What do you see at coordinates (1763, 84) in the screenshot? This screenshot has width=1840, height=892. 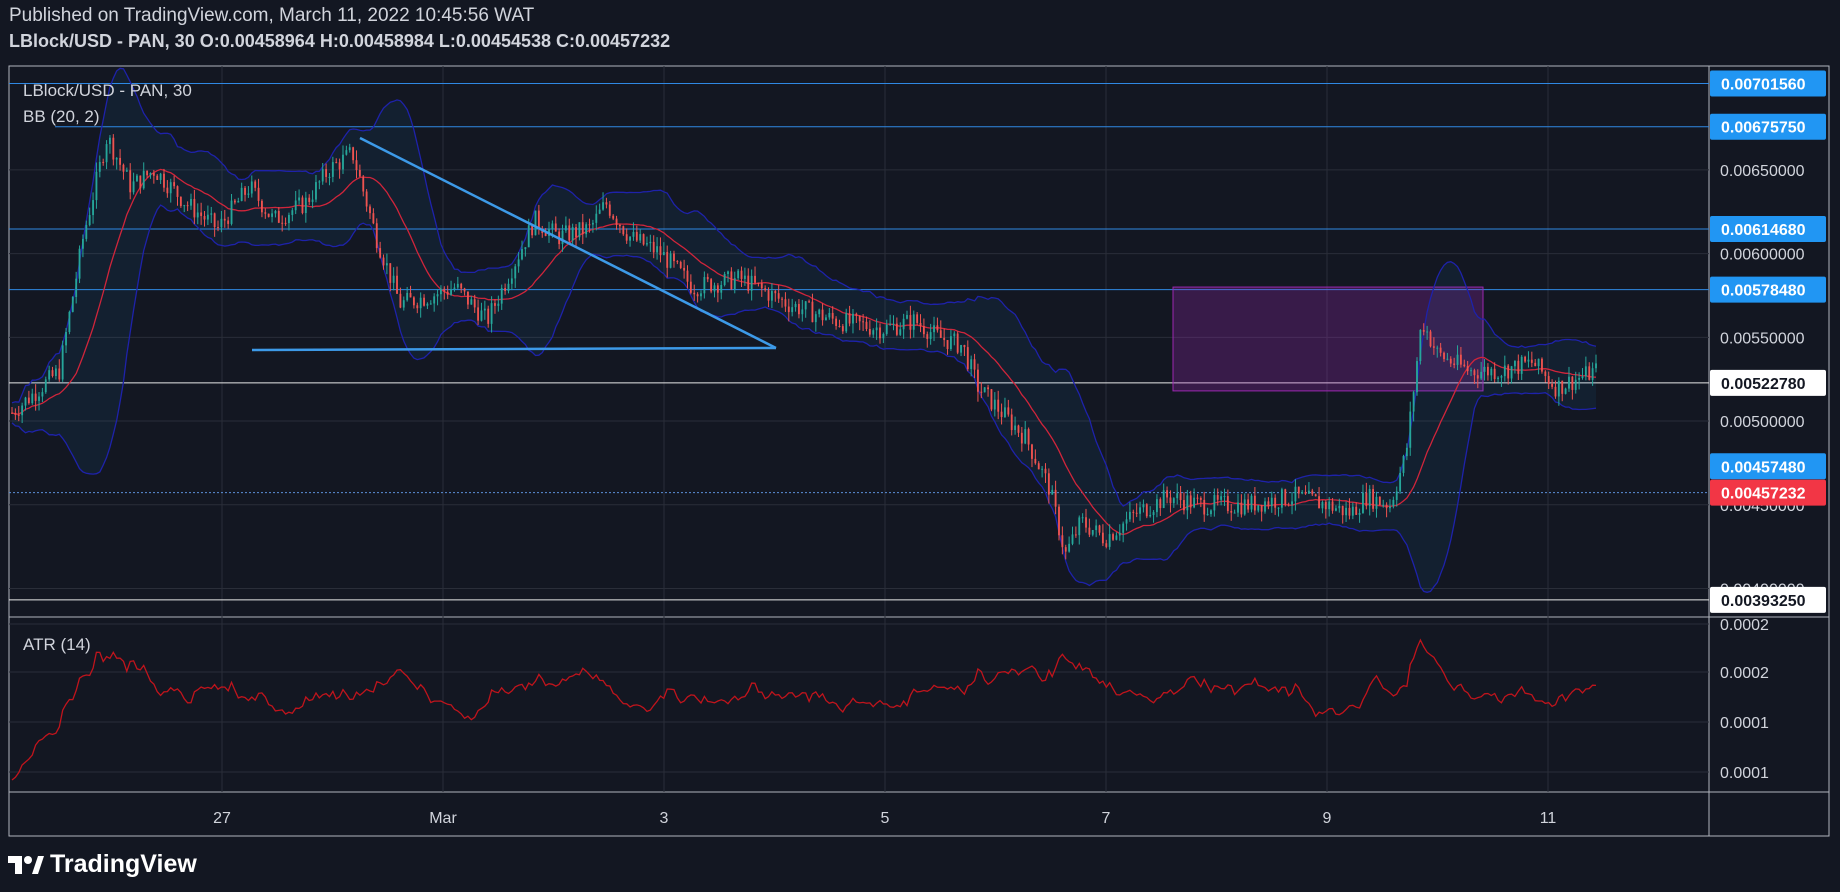 I see `price-label: 0.00701560` at bounding box center [1763, 84].